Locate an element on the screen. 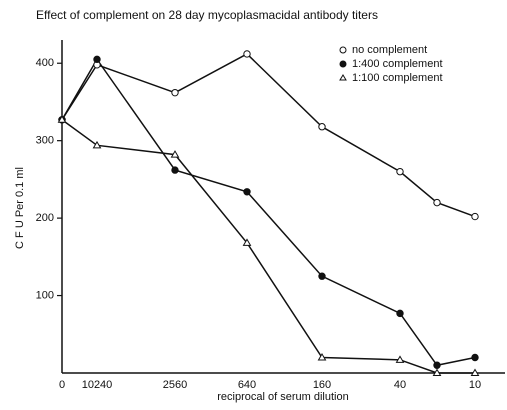 The width and height of the screenshot is (507, 410). y-tick-label: 100 is located at coordinates (45, 295).